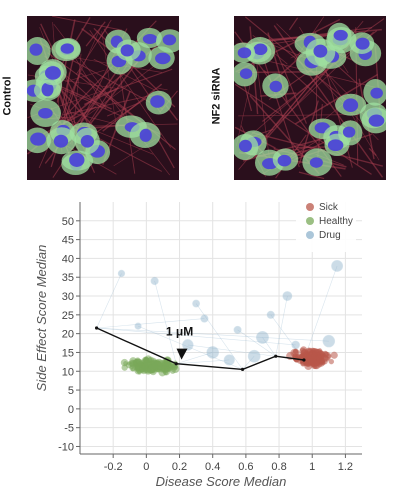  Describe the element at coordinates (68, 335) in the screenshot. I see `y-tick-label: 20` at that location.